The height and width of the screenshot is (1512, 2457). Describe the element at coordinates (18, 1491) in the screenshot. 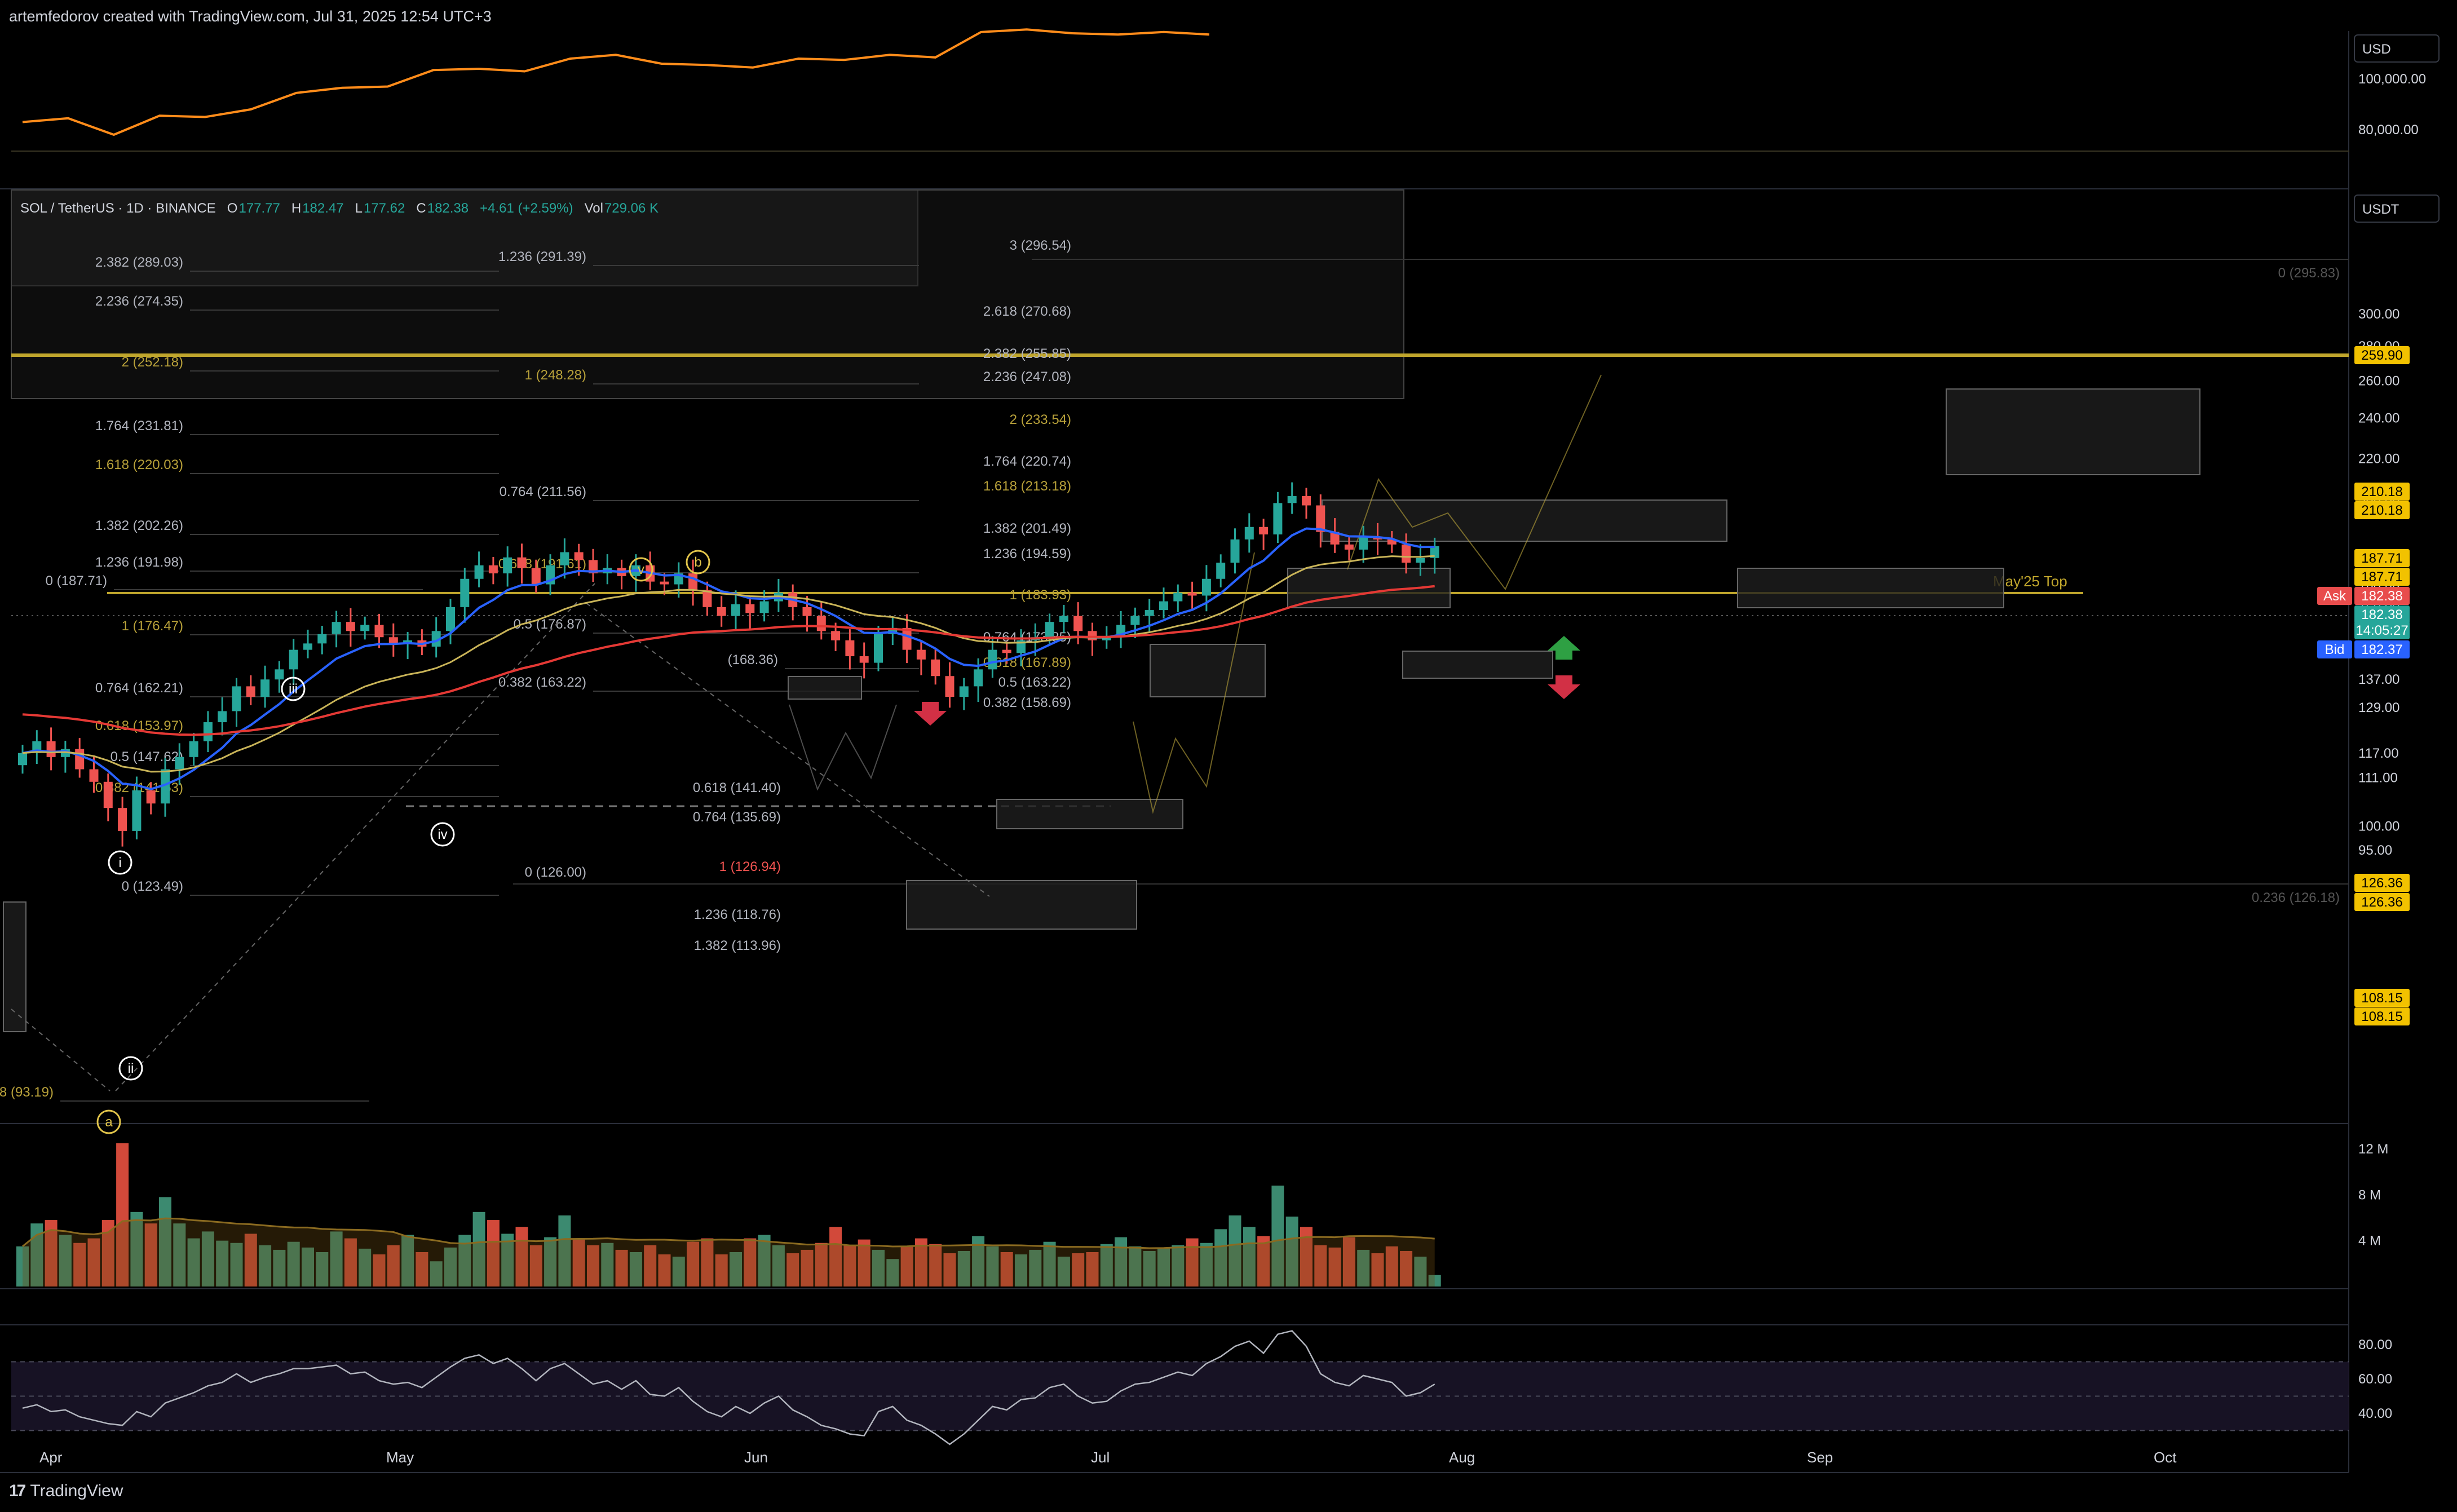

I see `tradingview-mark-icon: 17` at that location.